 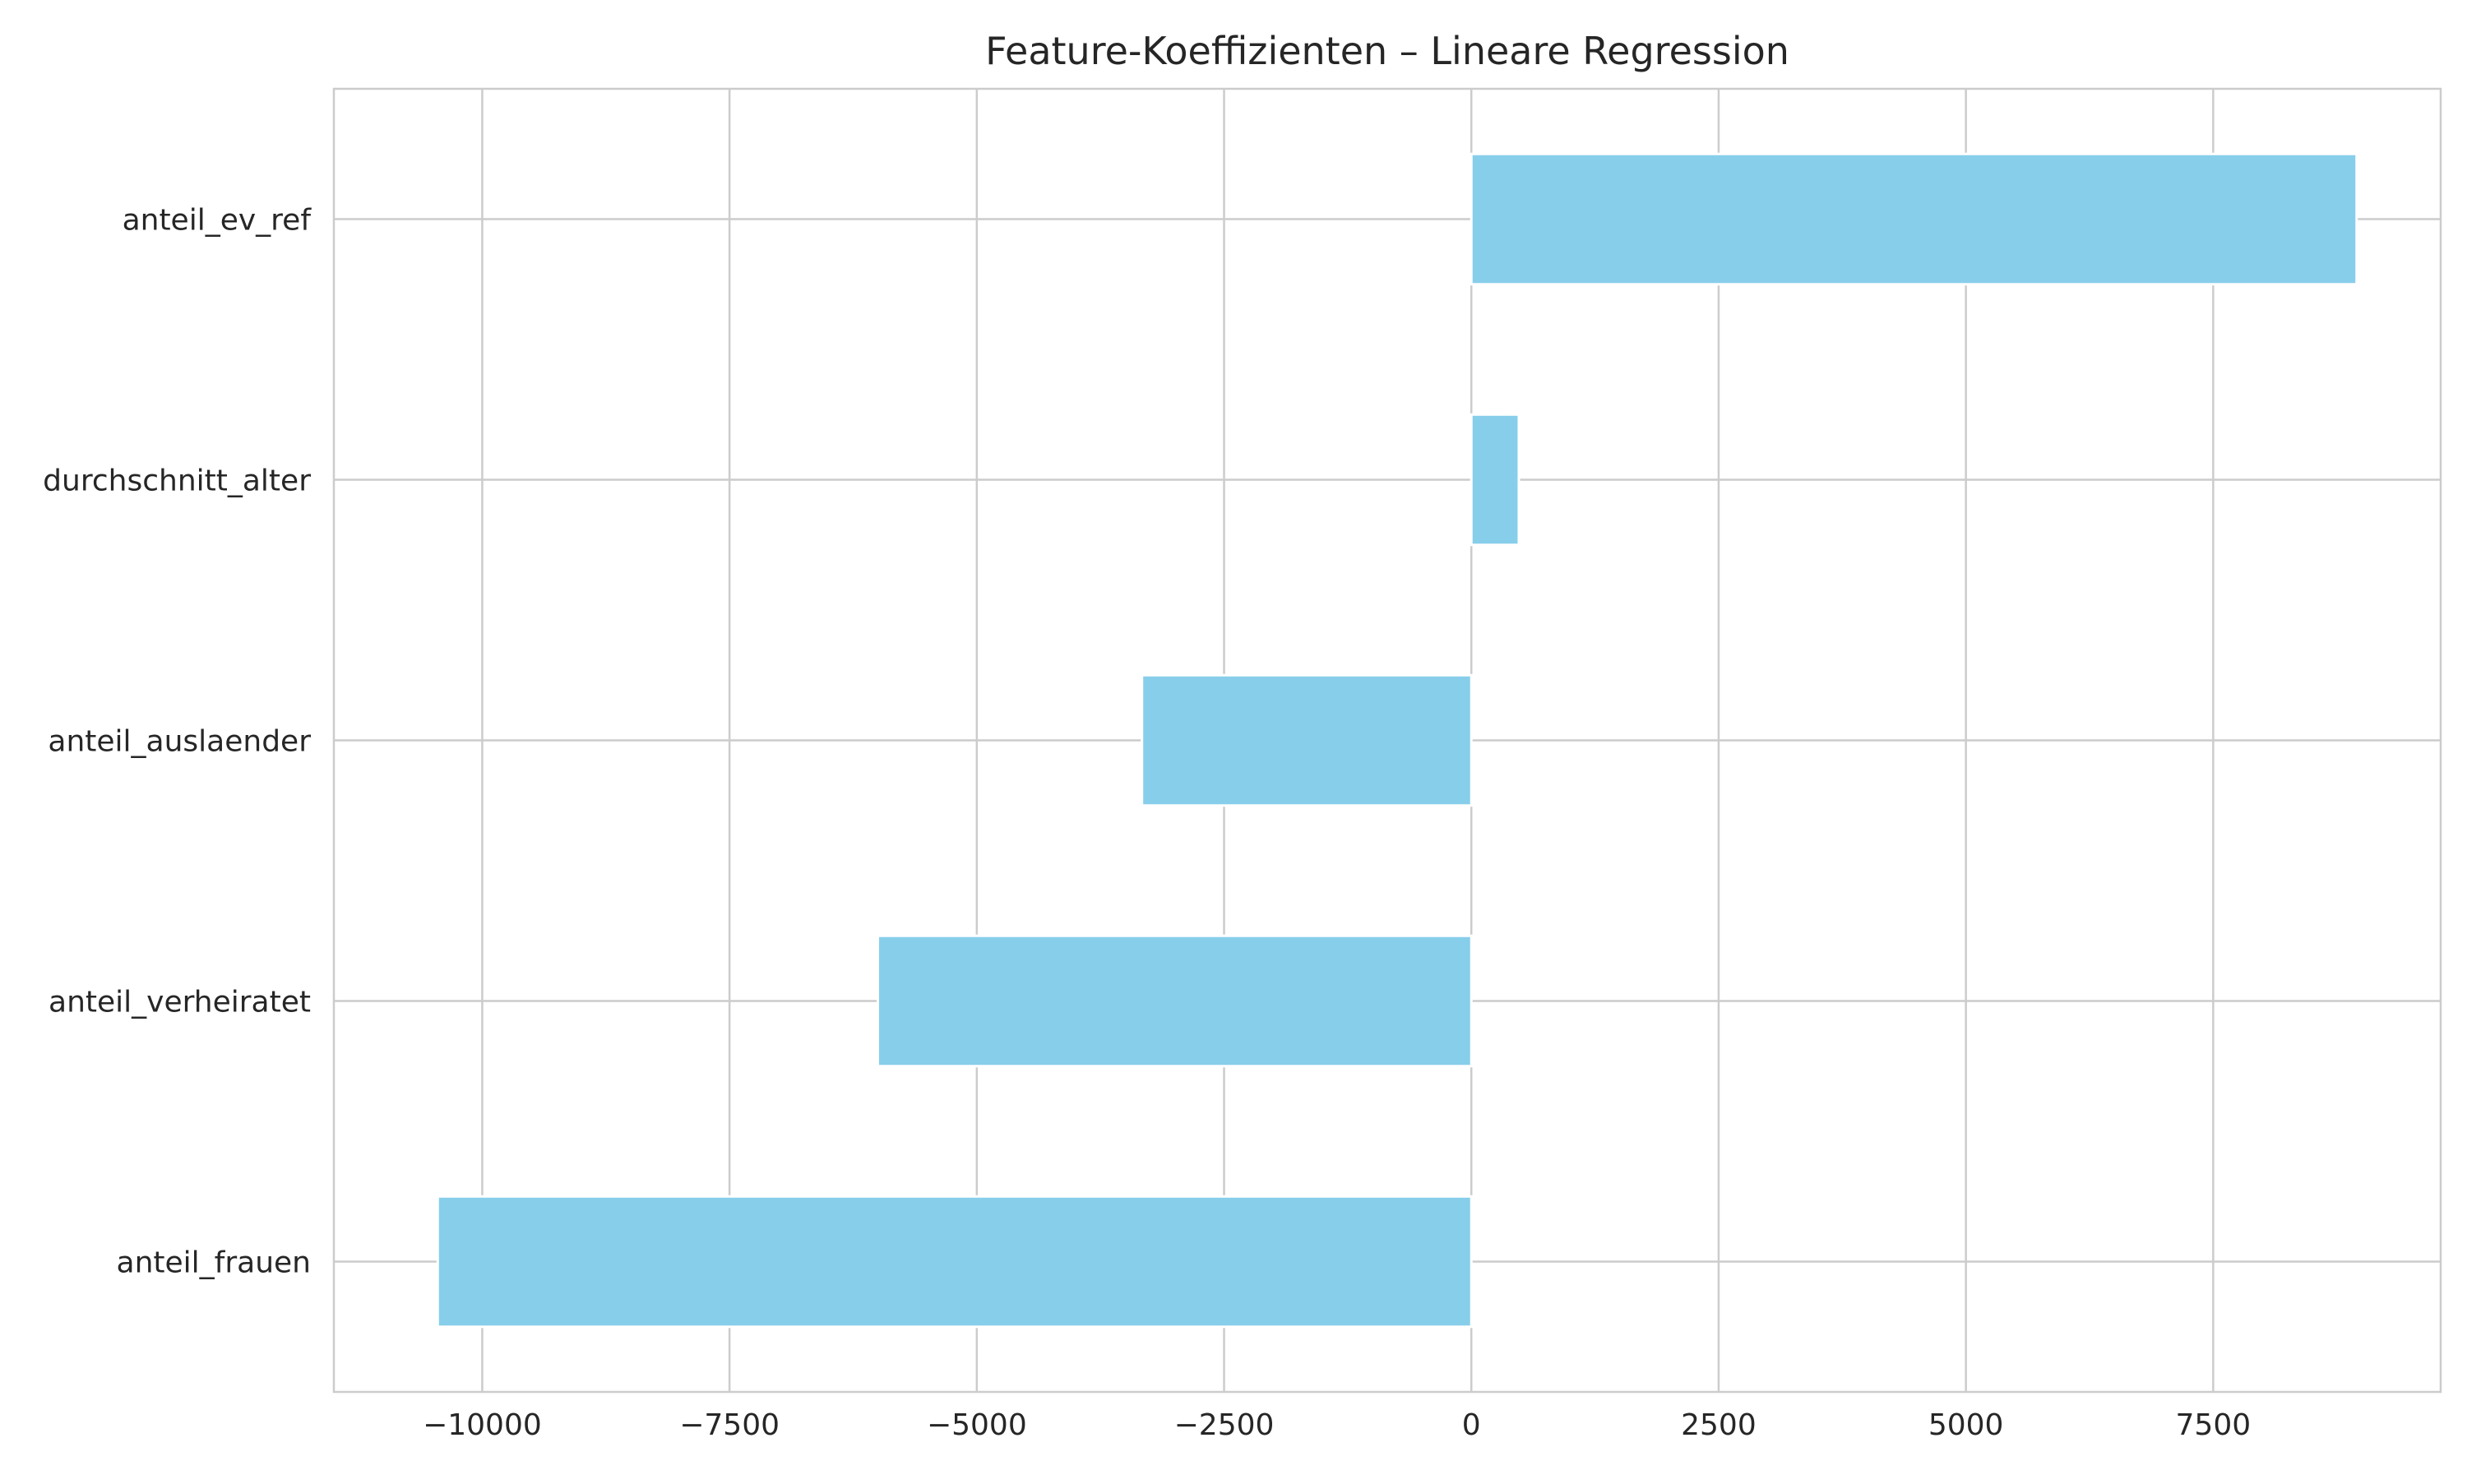 What do you see at coordinates (177, 481) in the screenshot?
I see `y-tick-label: durchschnitt_alter` at bounding box center [177, 481].